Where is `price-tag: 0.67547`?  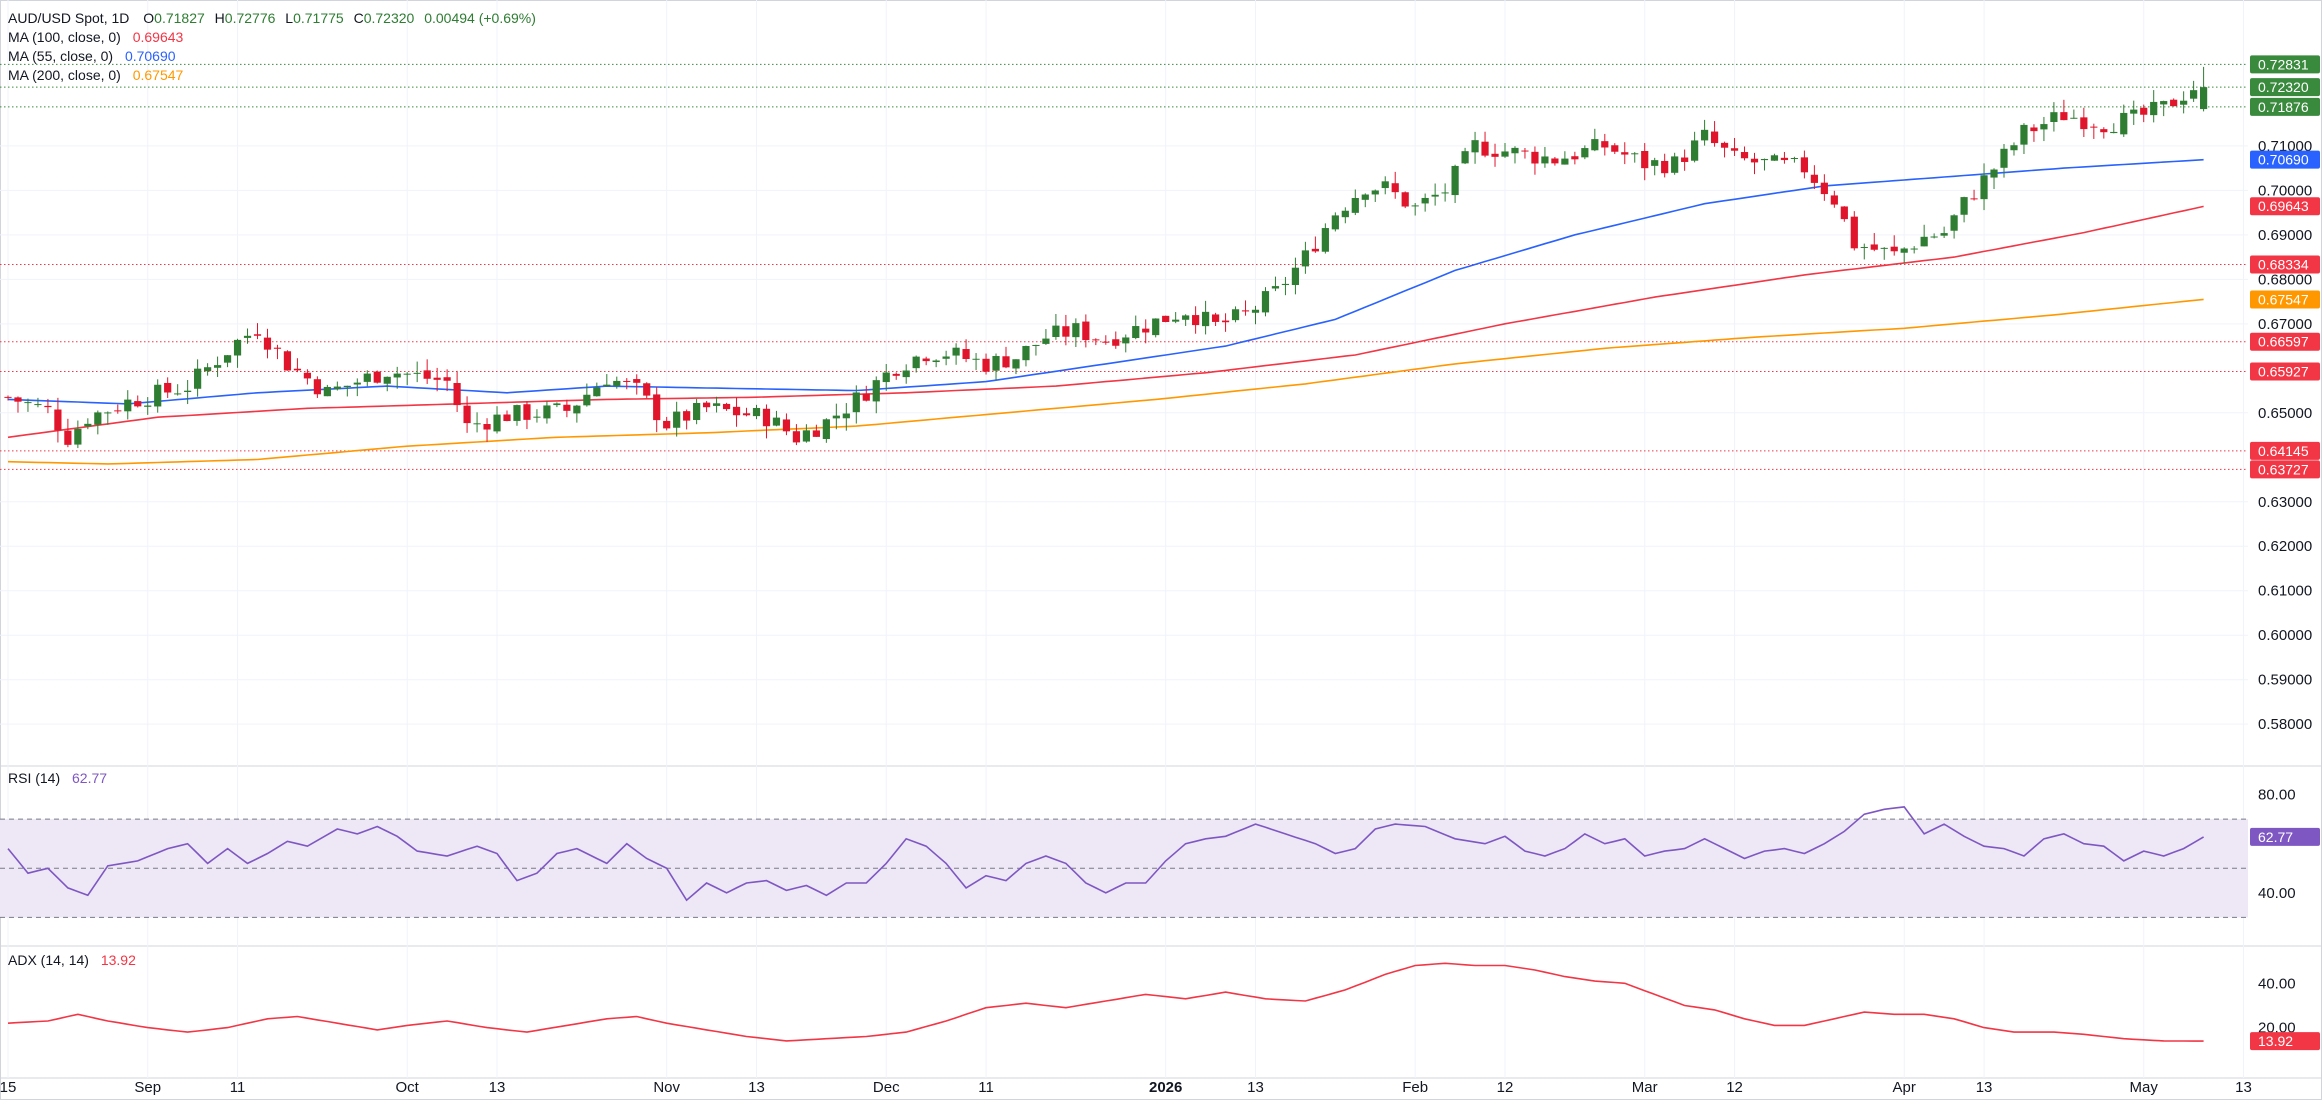 price-tag: 0.67547 is located at coordinates (2283, 299).